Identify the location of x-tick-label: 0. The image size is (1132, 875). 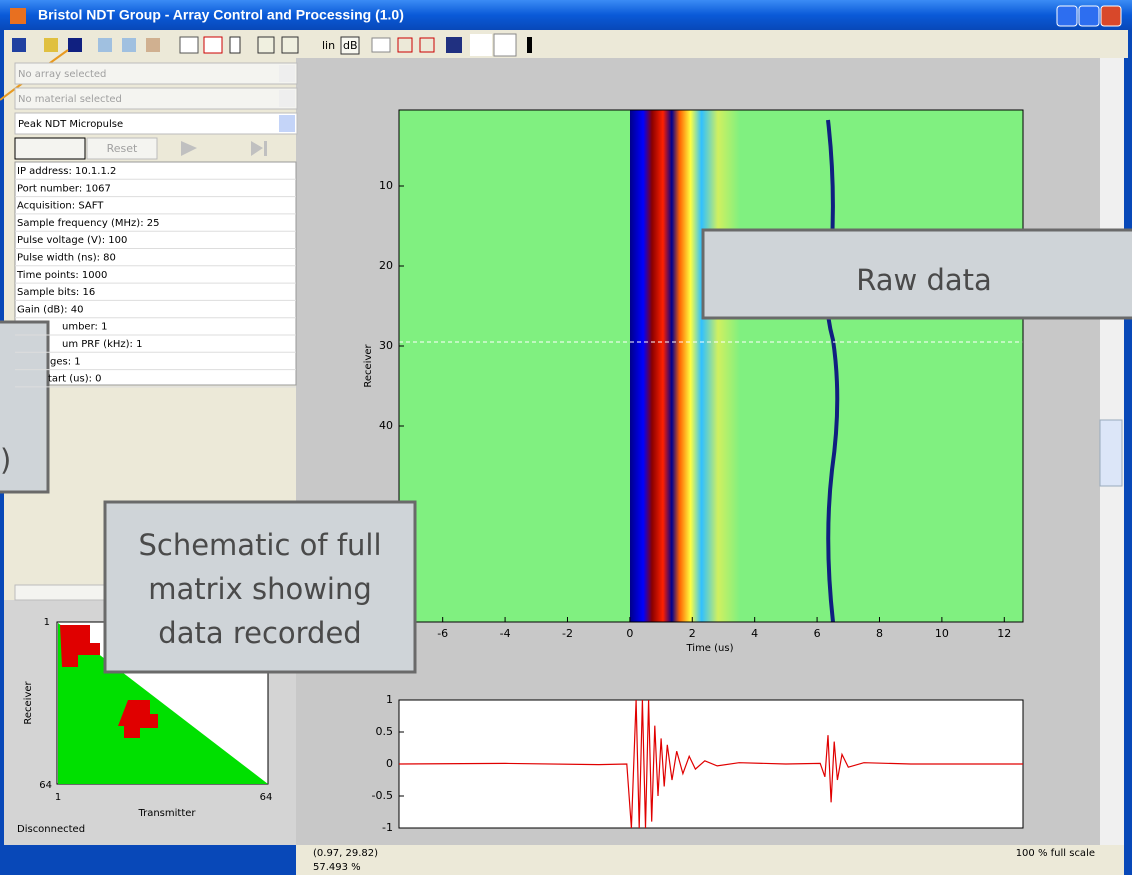
(629, 633).